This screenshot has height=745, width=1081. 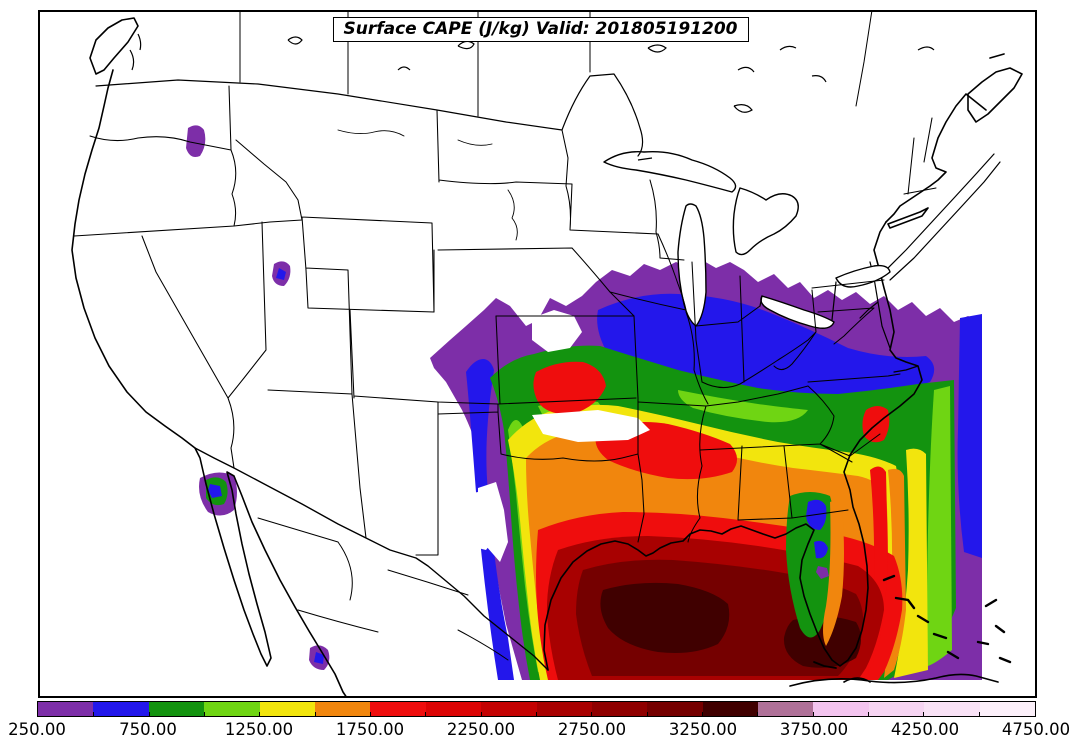 I want to click on vancouver-island, so click(x=114, y=46).